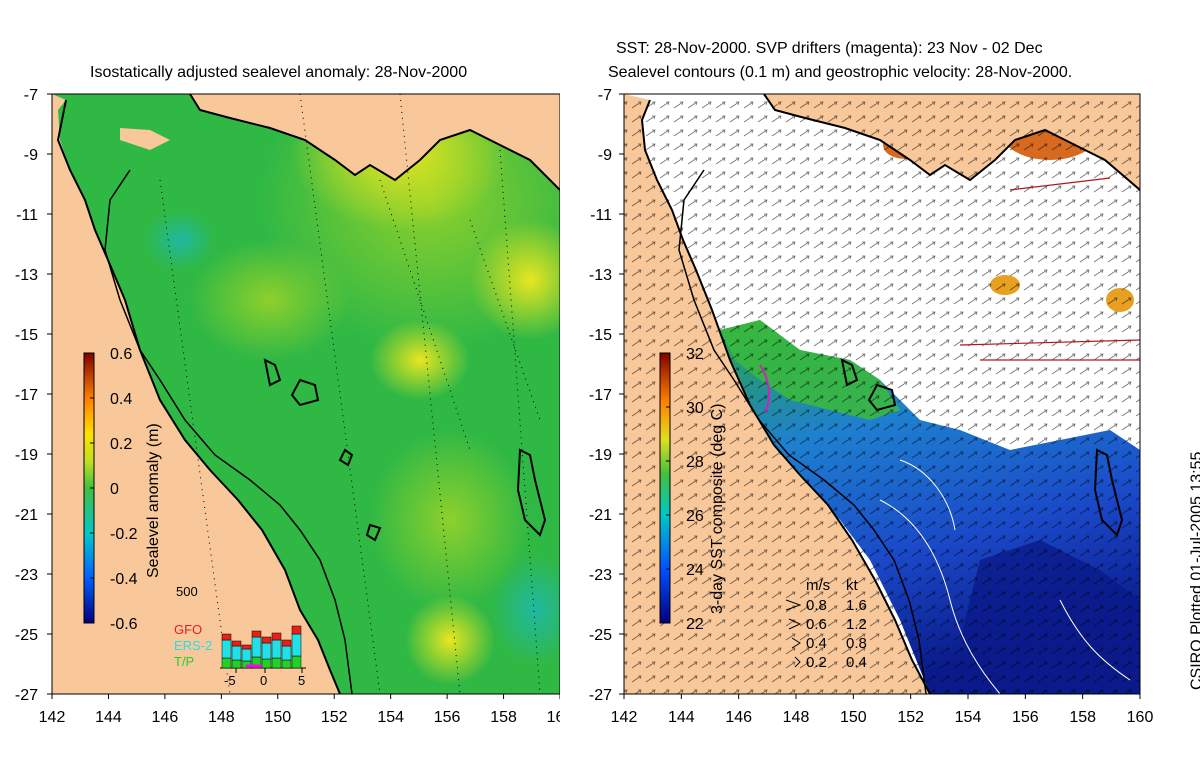 The image size is (1200, 780). I want to click on lat-tick-label: -23, so click(26, 575).